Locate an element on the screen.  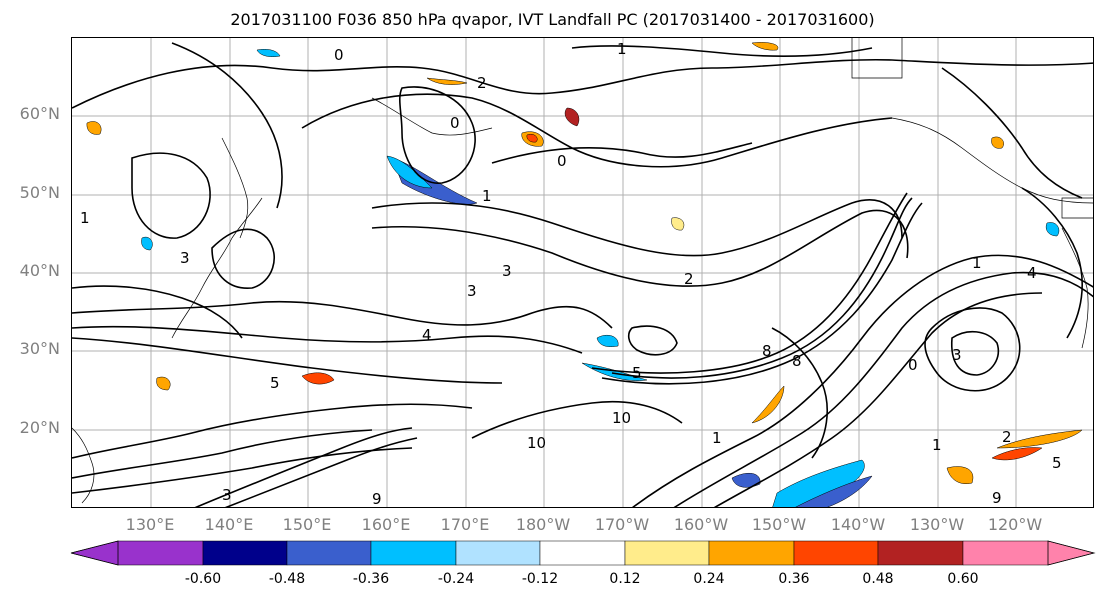
colorbar-tick-label: -0.36 is located at coordinates (371, 579).